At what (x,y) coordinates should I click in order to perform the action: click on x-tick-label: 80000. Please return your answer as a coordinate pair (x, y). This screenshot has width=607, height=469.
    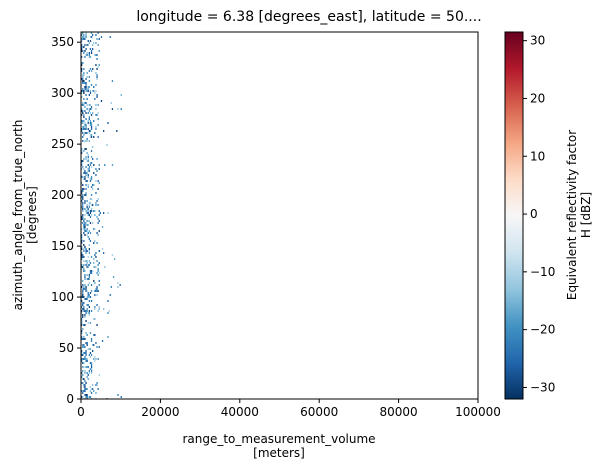
    Looking at the image, I should click on (399, 412).